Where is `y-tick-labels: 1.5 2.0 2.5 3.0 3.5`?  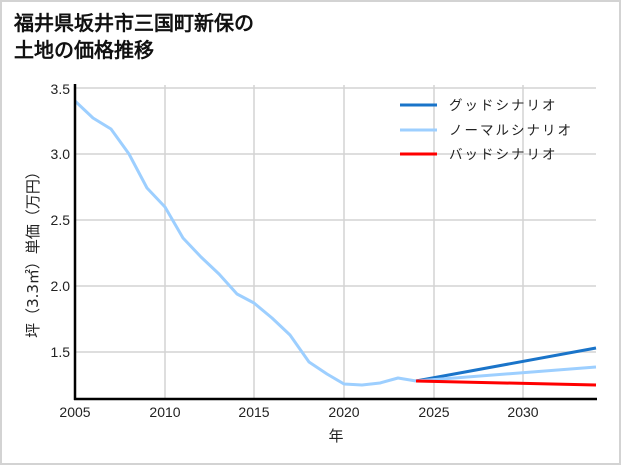
y-tick-labels: 1.5 2.0 2.5 3.0 3.5 is located at coordinates (61, 220).